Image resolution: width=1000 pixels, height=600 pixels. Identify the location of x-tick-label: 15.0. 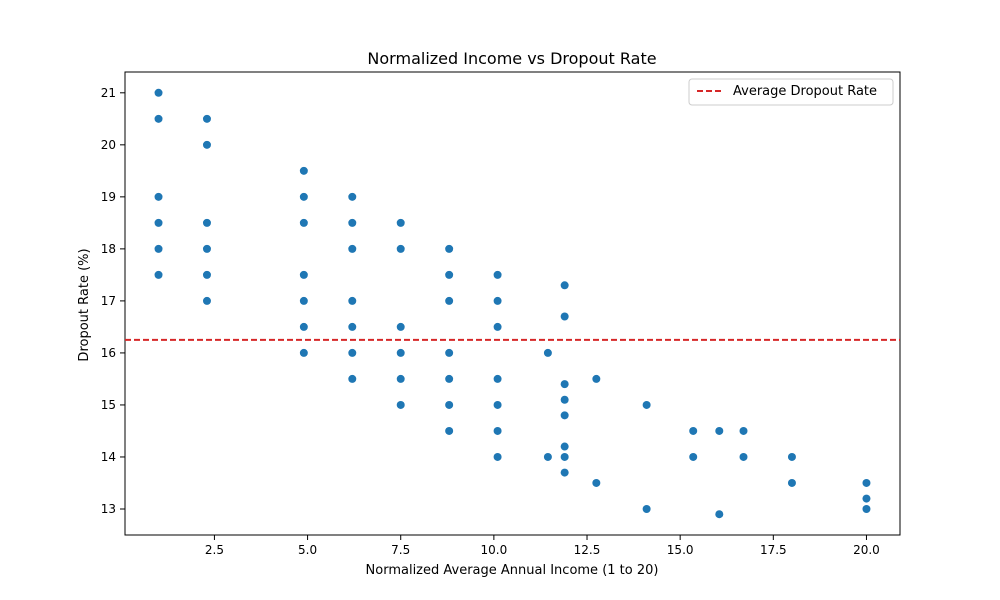
(680, 550).